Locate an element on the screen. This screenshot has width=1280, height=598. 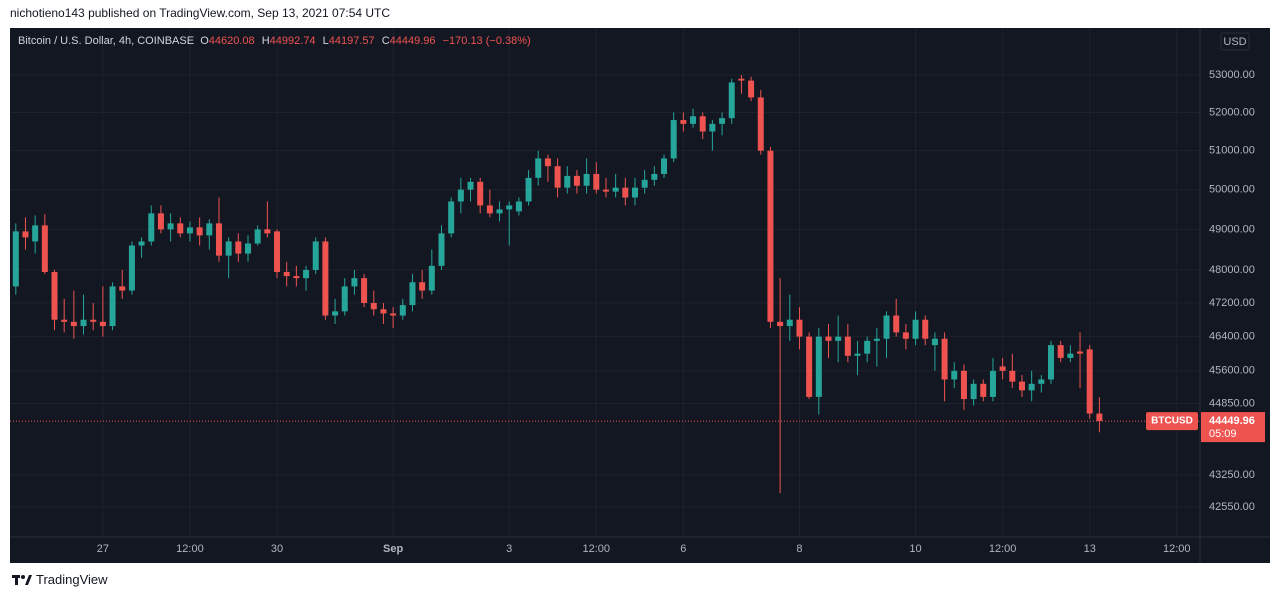
price-tag is located at coordinates (1233, 427).